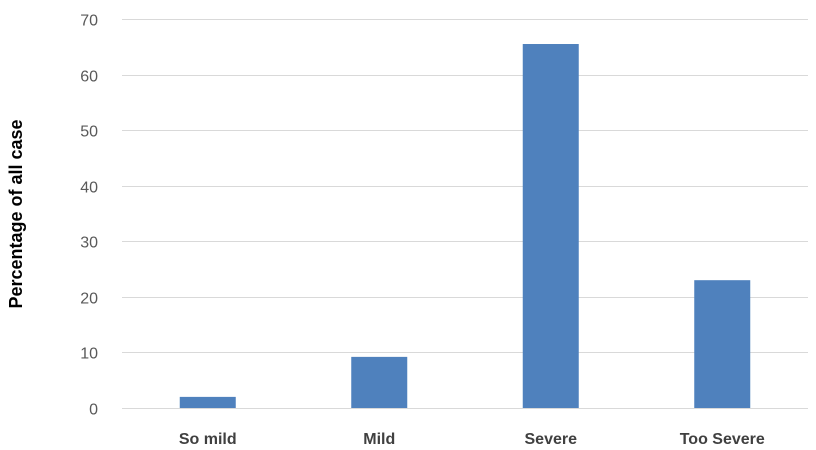 The image size is (816, 450). Describe the element at coordinates (89, 132) in the screenshot. I see `y-tick-label: 50` at that location.